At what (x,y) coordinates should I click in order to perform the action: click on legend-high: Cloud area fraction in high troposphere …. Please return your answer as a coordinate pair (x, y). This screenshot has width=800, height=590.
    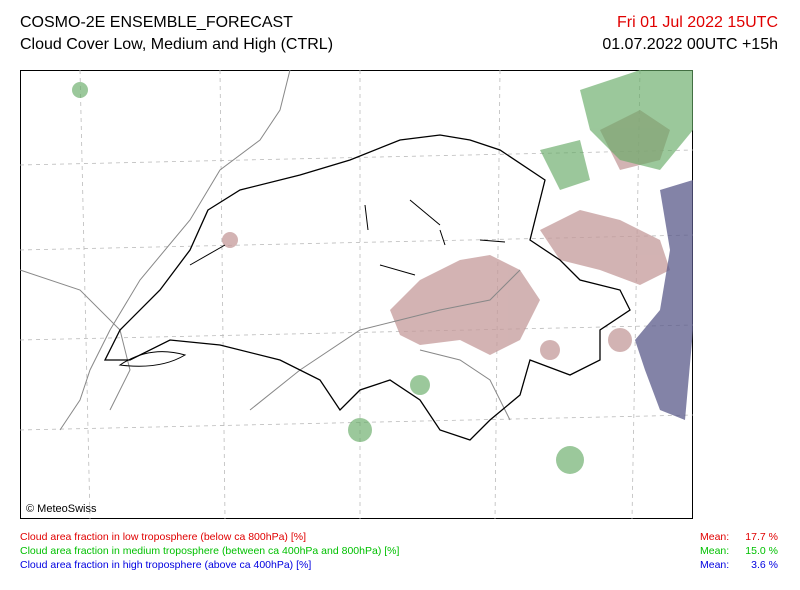
    Looking at the image, I should click on (166, 565).